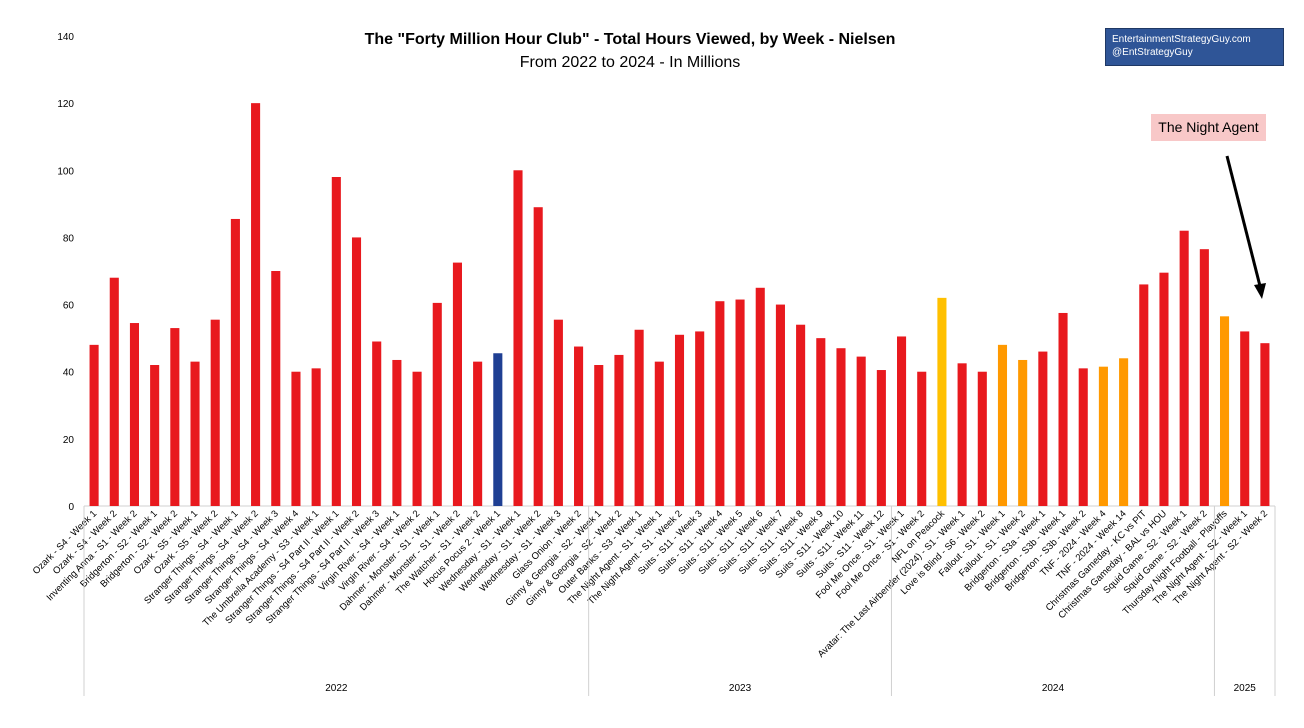 The width and height of the screenshot is (1304, 728). What do you see at coordinates (1244, 223) in the screenshot?
I see `callout-arrow` at bounding box center [1244, 223].